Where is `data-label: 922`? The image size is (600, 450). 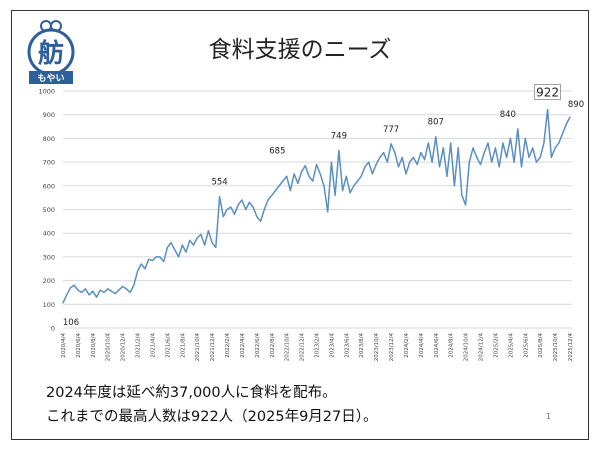 data-label: 922 is located at coordinates (547, 92).